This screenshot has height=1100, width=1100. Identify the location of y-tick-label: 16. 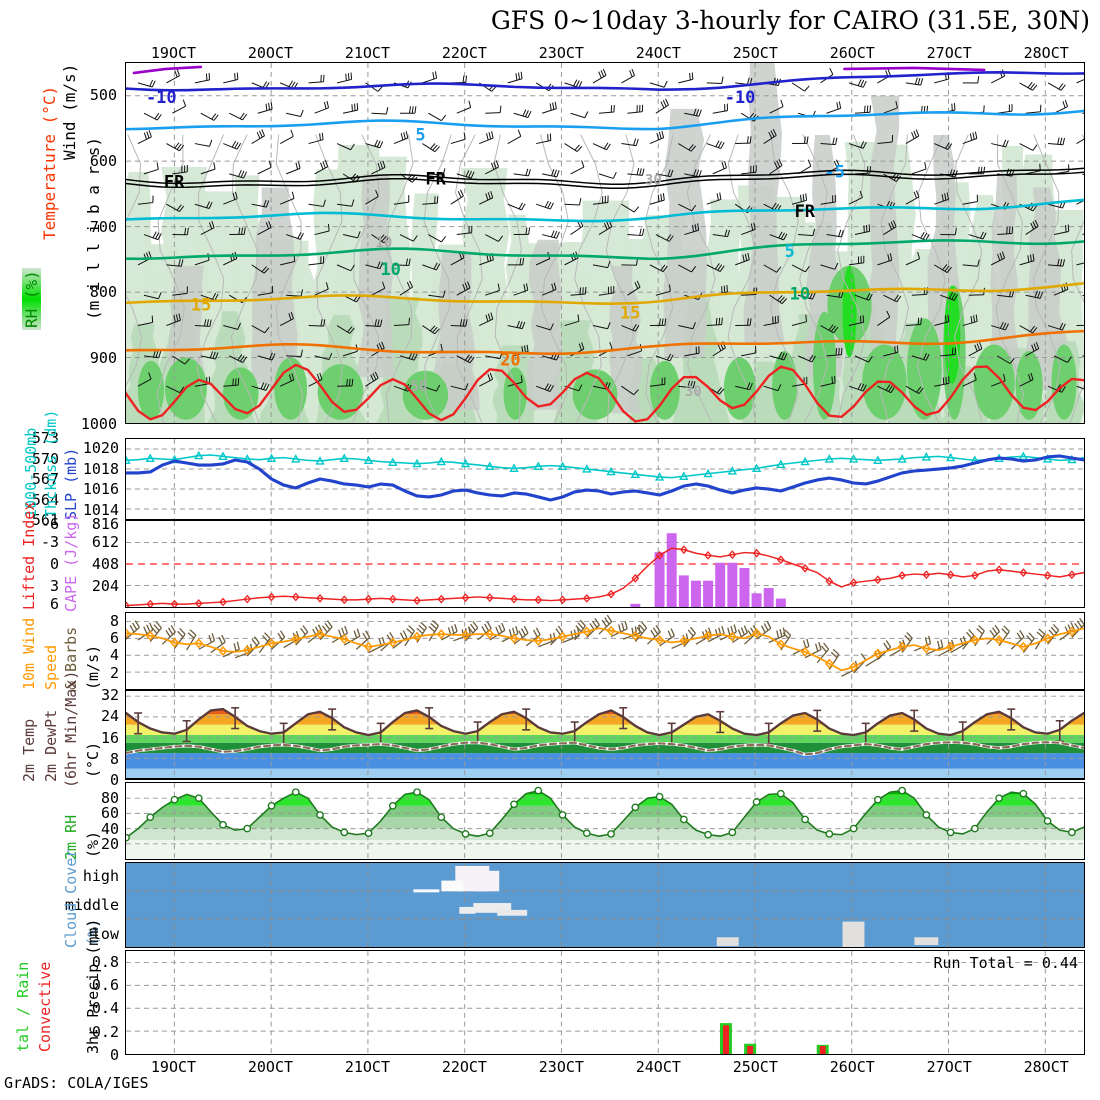
(109, 737).